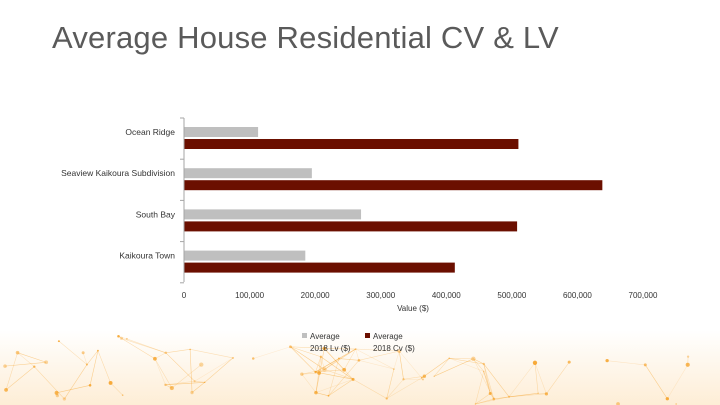 Image resolution: width=720 pixels, height=405 pixels. I want to click on x-tick-label: 0, so click(184, 295).